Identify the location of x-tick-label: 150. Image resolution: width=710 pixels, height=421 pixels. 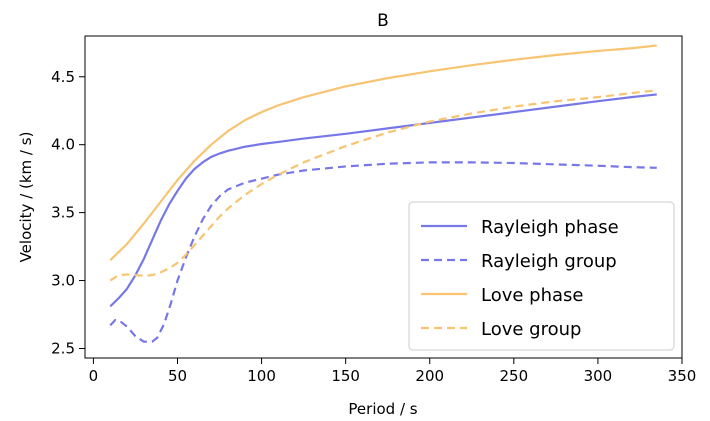
(345, 376).